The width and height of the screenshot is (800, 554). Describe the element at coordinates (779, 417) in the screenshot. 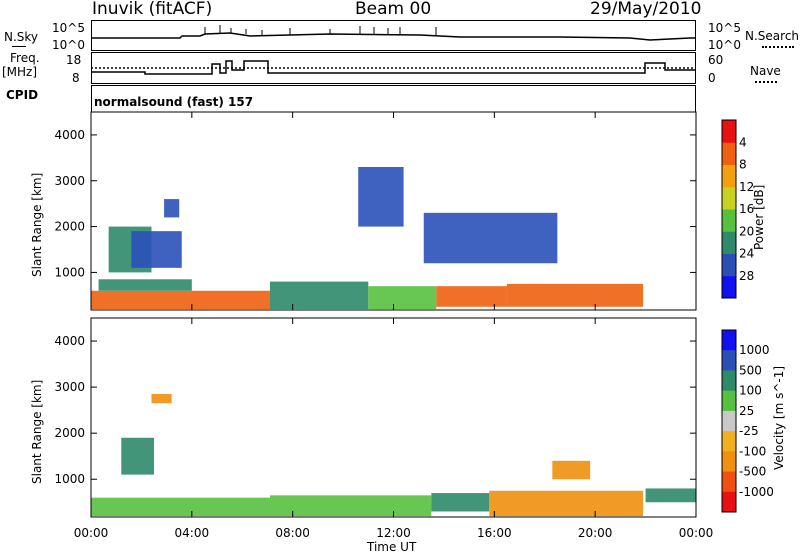

I see `velocity-colorbar-label: Velocity [m s^-1]` at that location.